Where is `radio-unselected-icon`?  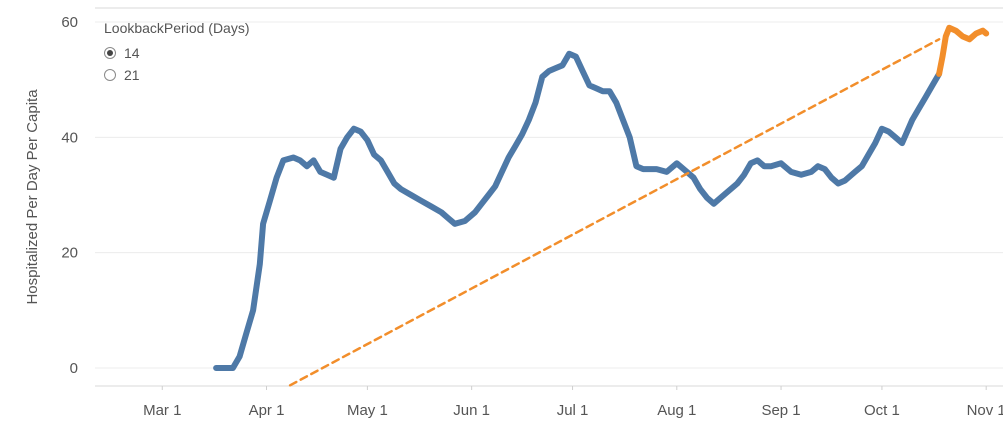 radio-unselected-icon is located at coordinates (110, 75).